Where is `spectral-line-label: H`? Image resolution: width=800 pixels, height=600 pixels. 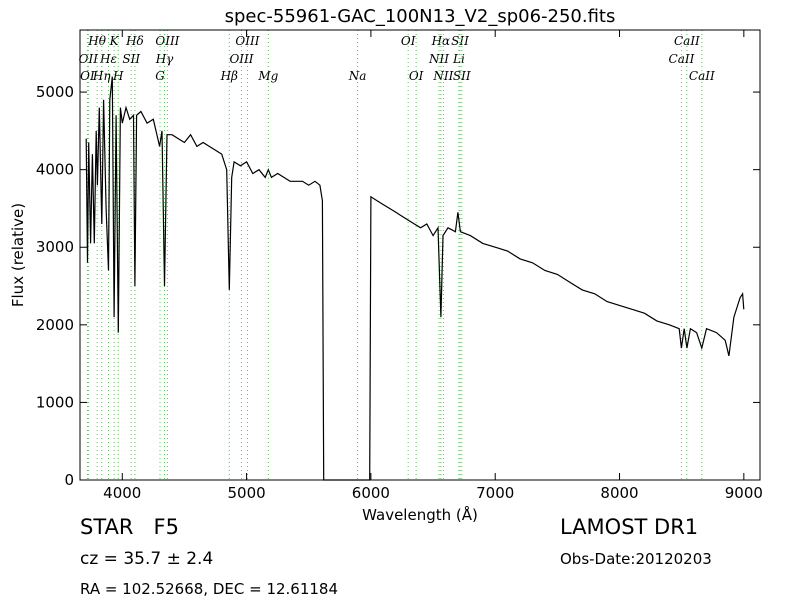
spectral-line-label: H is located at coordinates (118, 76).